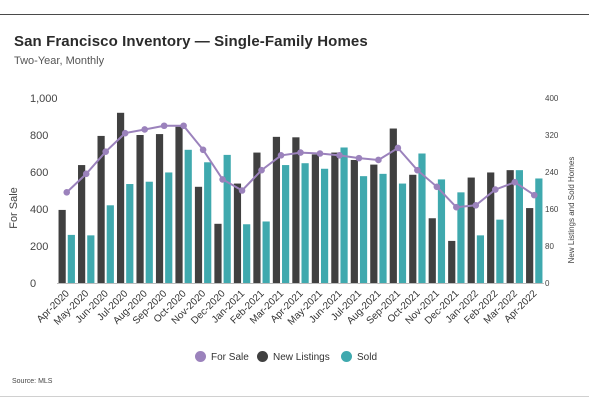 This screenshot has height=412, width=589. What do you see at coordinates (39, 173) in the screenshot?
I see `y-tick-label: 600` at bounding box center [39, 173].